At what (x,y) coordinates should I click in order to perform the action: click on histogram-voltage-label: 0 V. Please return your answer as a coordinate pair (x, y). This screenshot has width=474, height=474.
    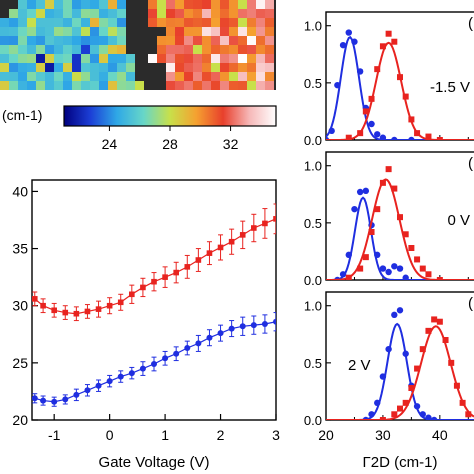
    Looking at the image, I should click on (458, 220).